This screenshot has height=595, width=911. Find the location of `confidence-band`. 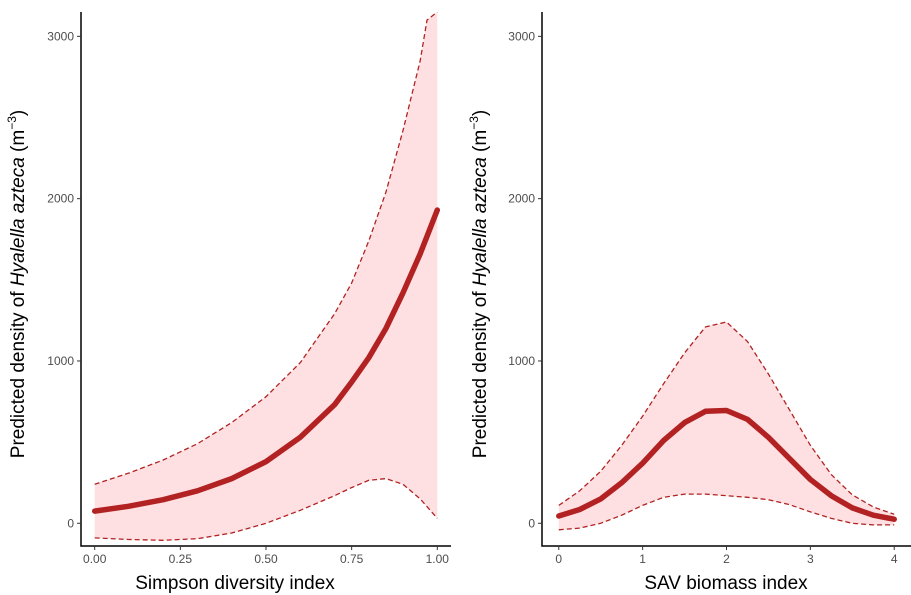

confidence-band is located at coordinates (726, 426).